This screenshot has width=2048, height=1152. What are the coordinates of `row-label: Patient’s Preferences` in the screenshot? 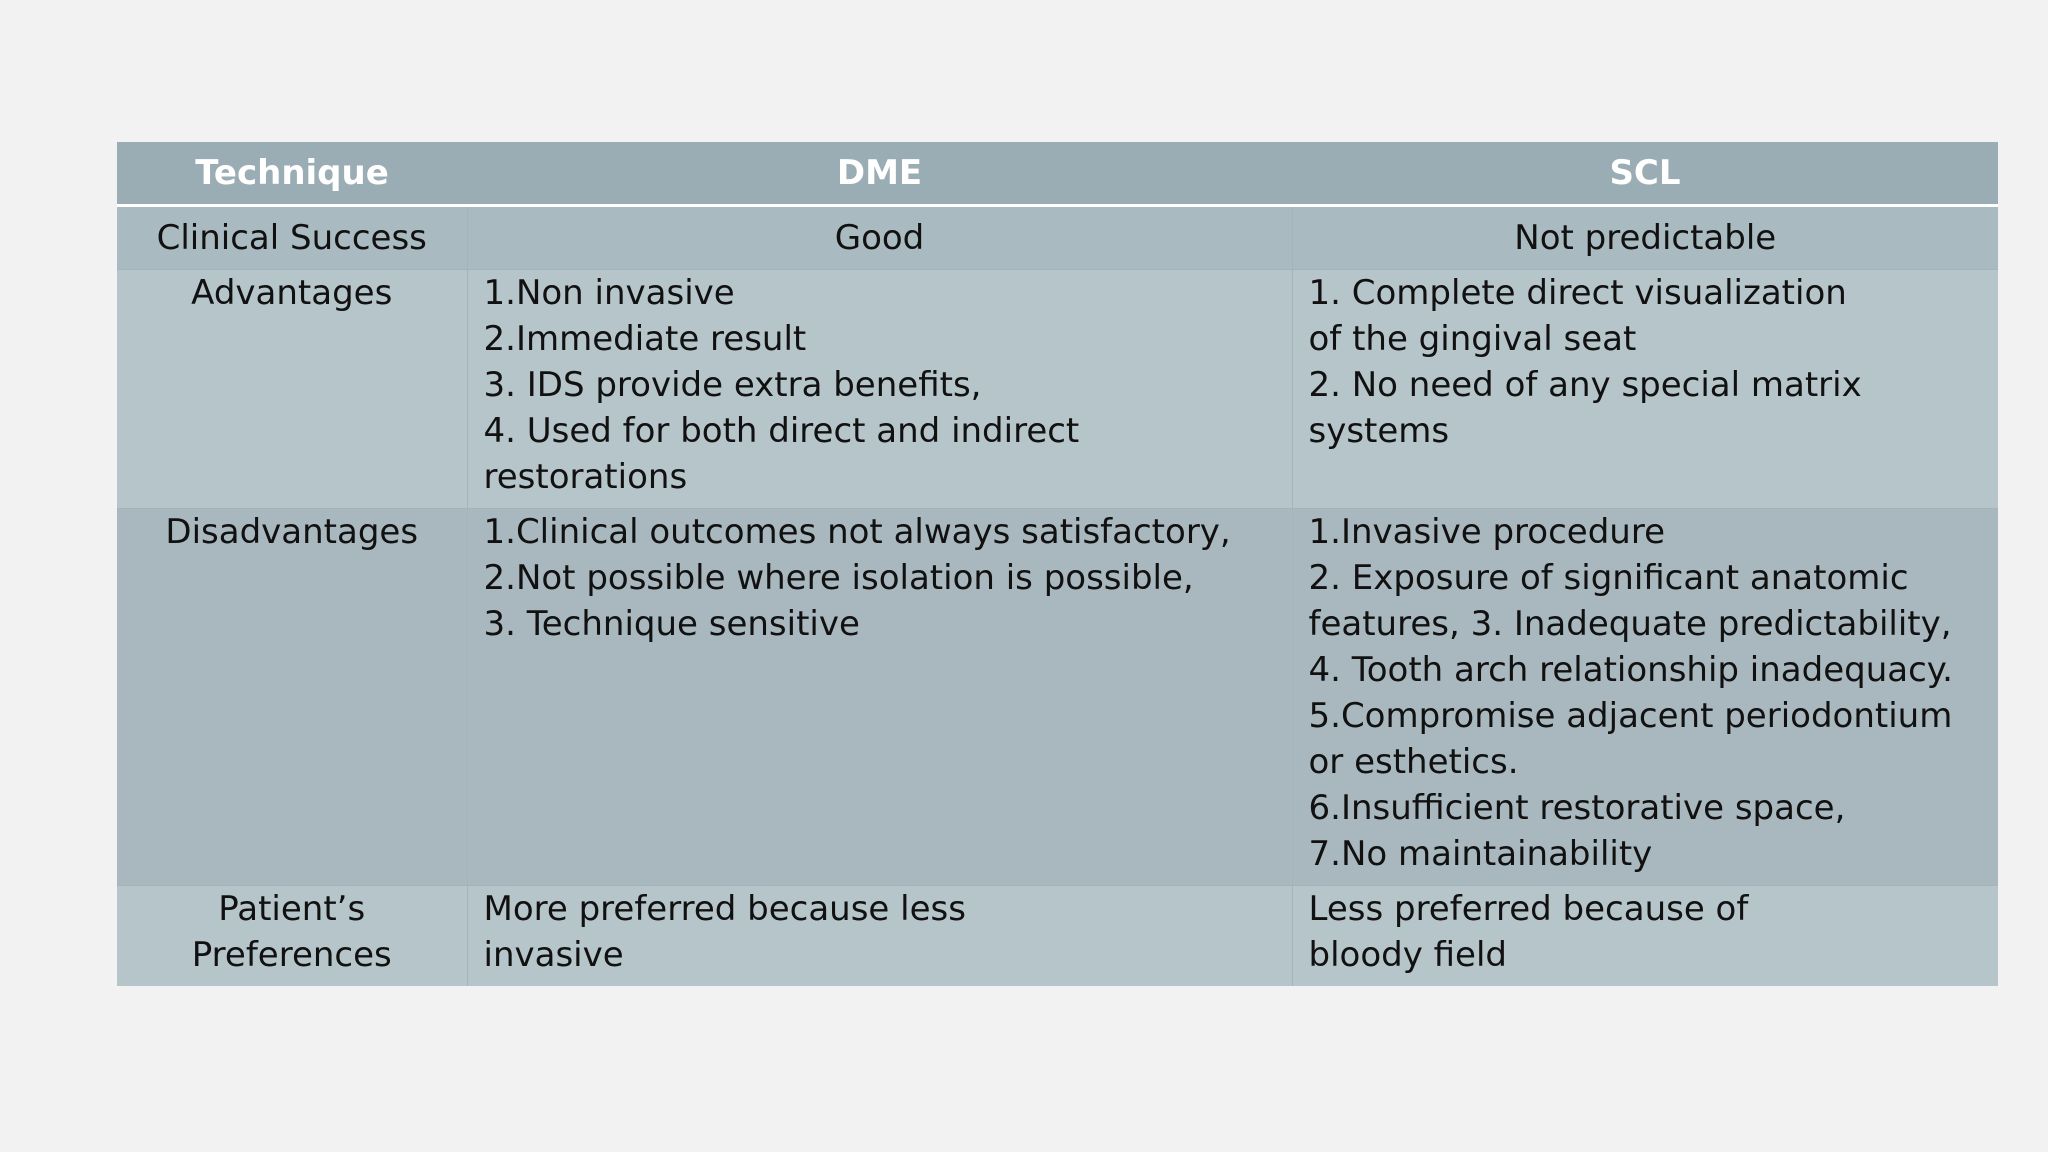 It's located at (292, 935).